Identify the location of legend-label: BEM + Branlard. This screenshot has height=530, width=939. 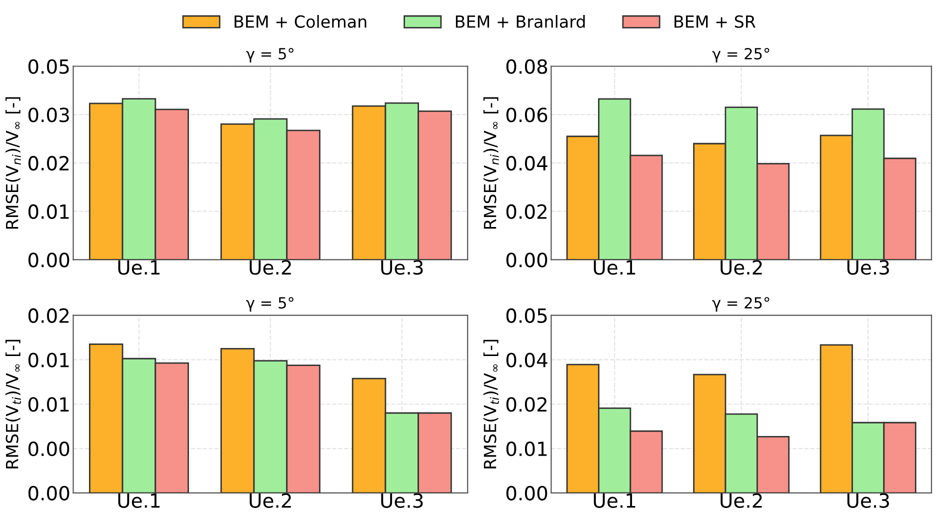
(520, 21).